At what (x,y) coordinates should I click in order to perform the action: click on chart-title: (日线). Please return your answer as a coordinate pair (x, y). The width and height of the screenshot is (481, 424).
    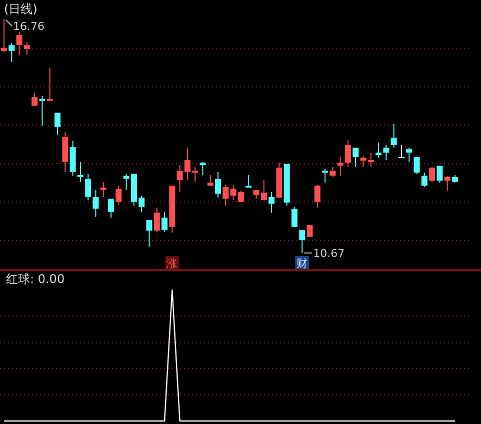
    Looking at the image, I should click on (21, 9).